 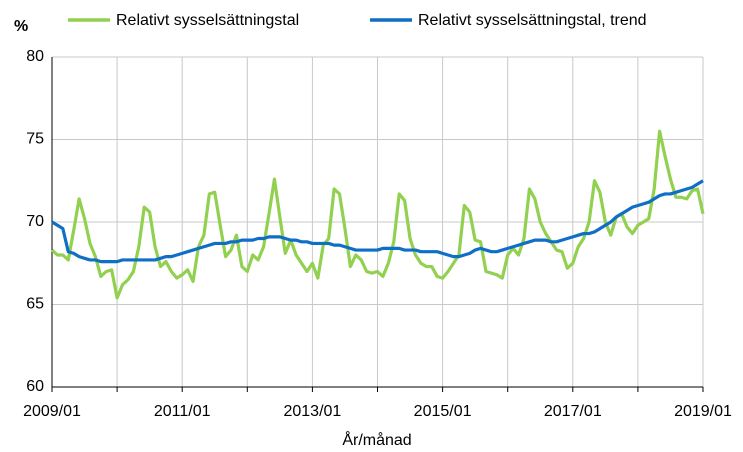 What do you see at coordinates (35, 386) in the screenshot?
I see `y-tick-label: 60` at bounding box center [35, 386].